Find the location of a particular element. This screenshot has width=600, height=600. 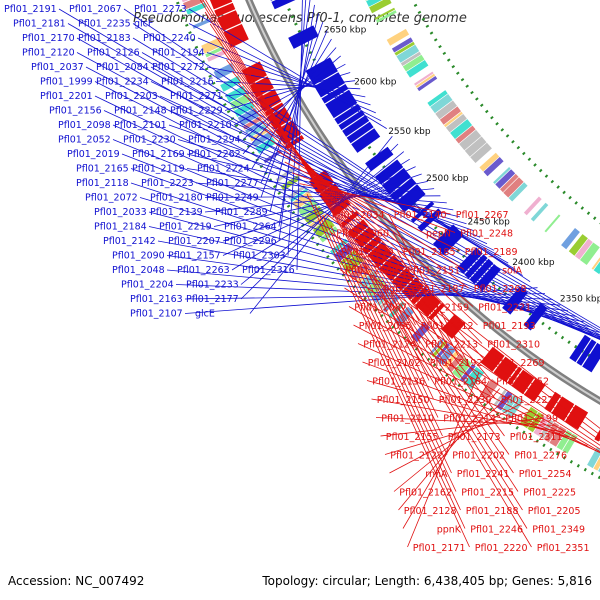

forward-gene-label: Pfl01_2240 is located at coordinates (169, 38).